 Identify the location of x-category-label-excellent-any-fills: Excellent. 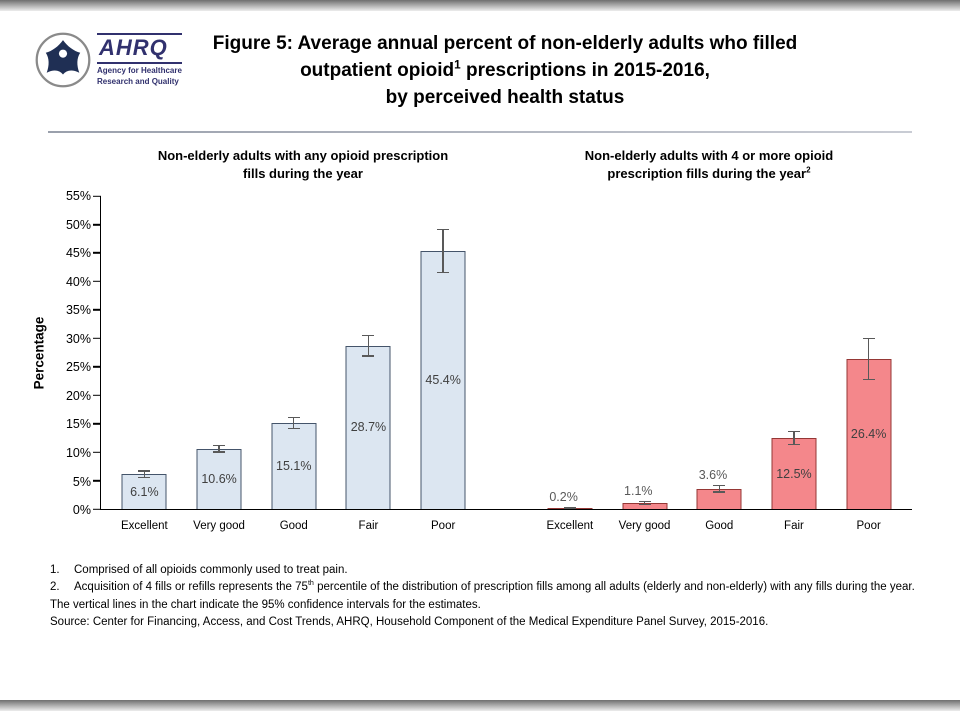
(144, 526).